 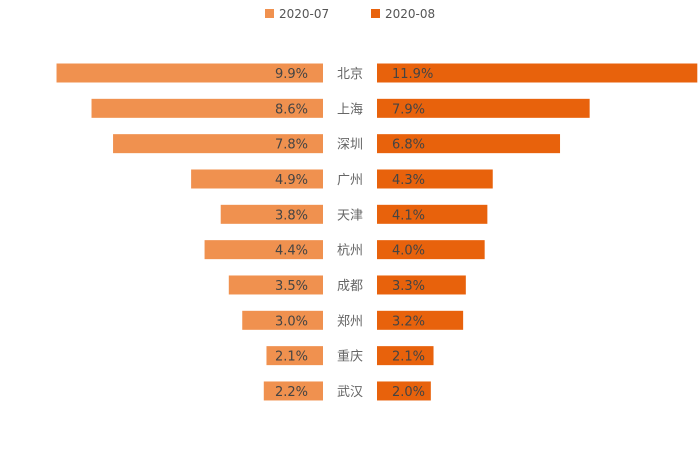 I want to click on value-label-2020-08-2: 6.8%, so click(x=408, y=145).